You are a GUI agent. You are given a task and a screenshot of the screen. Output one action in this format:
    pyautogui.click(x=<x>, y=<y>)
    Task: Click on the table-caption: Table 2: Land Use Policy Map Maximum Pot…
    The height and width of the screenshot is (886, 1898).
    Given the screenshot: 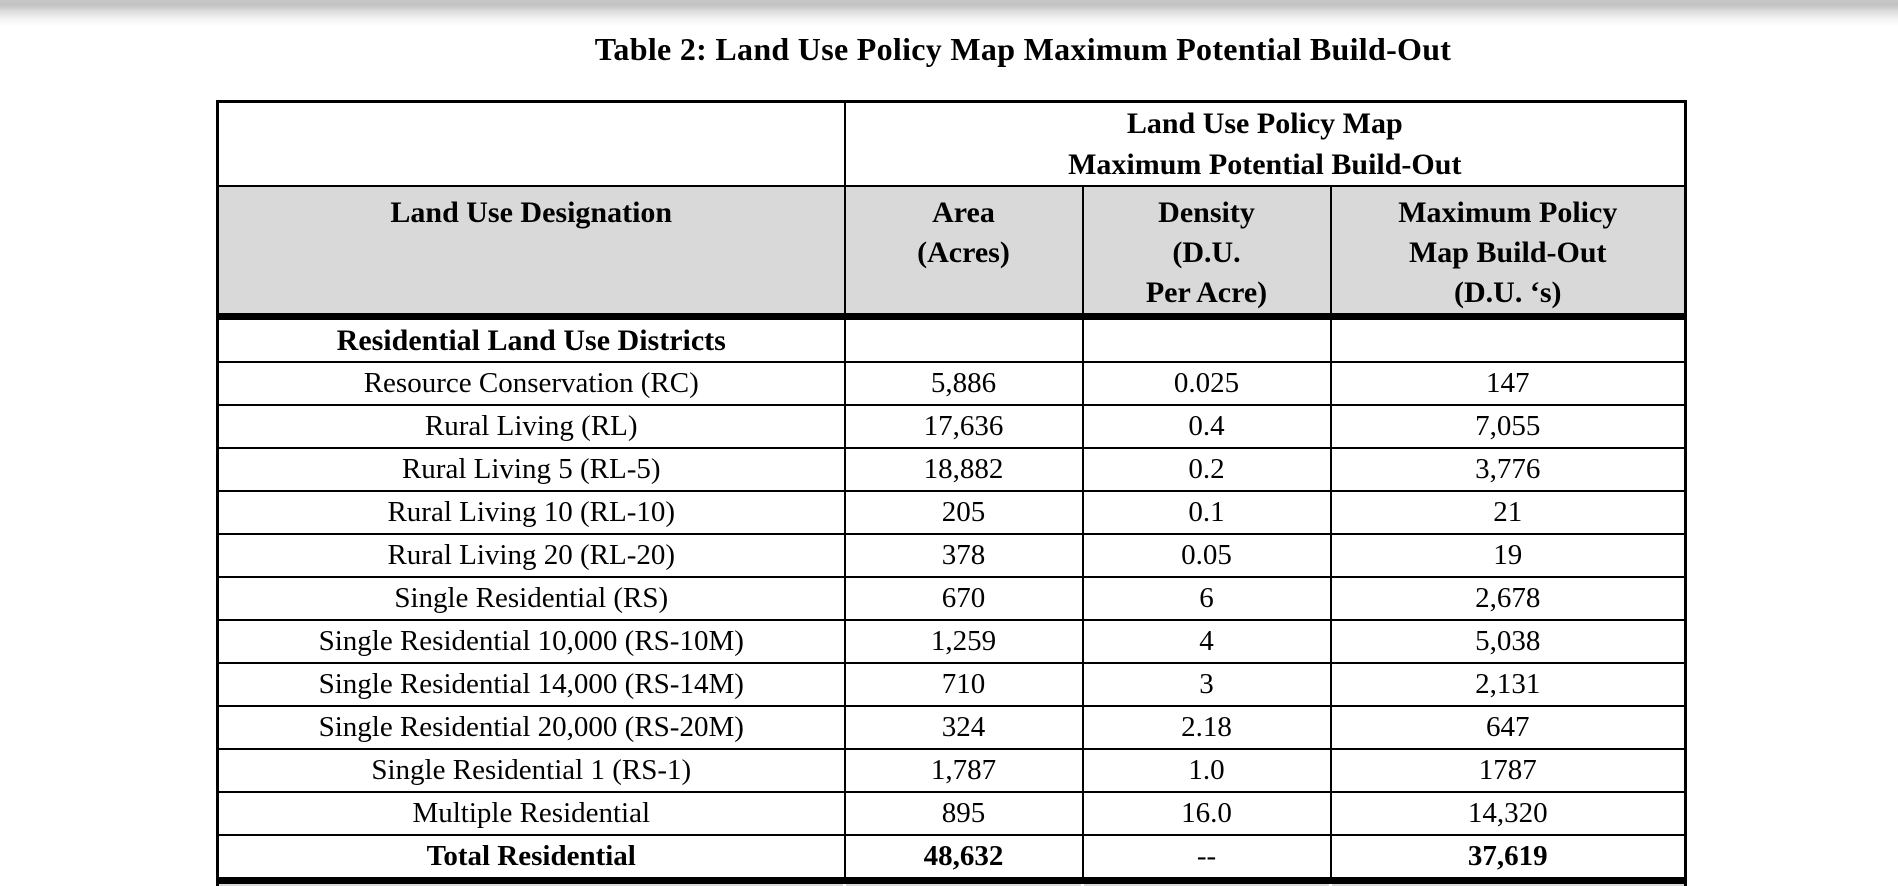 What is the action you would take?
    pyautogui.click(x=1023, y=49)
    